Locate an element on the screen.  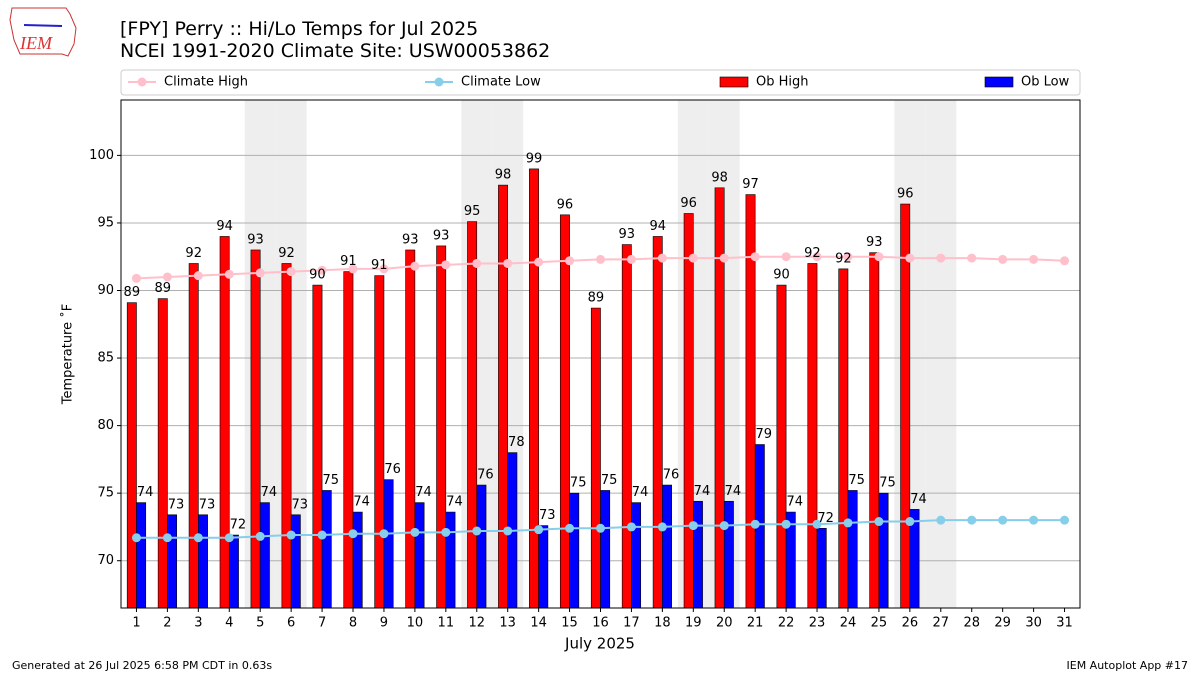
x-tick-label: 24 is located at coordinates (848, 623).